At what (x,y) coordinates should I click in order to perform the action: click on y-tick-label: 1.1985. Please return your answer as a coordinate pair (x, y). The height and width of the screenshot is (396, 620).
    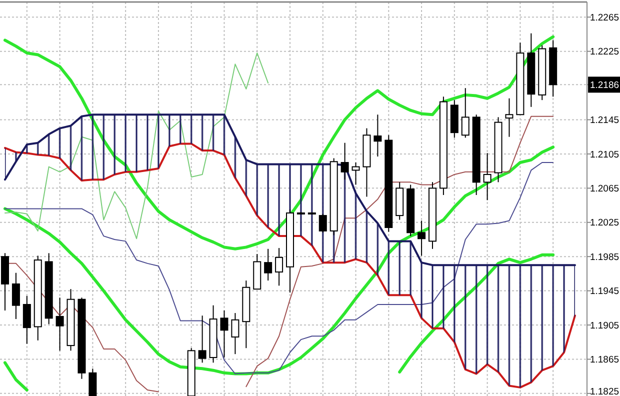
    Looking at the image, I should click on (605, 257).